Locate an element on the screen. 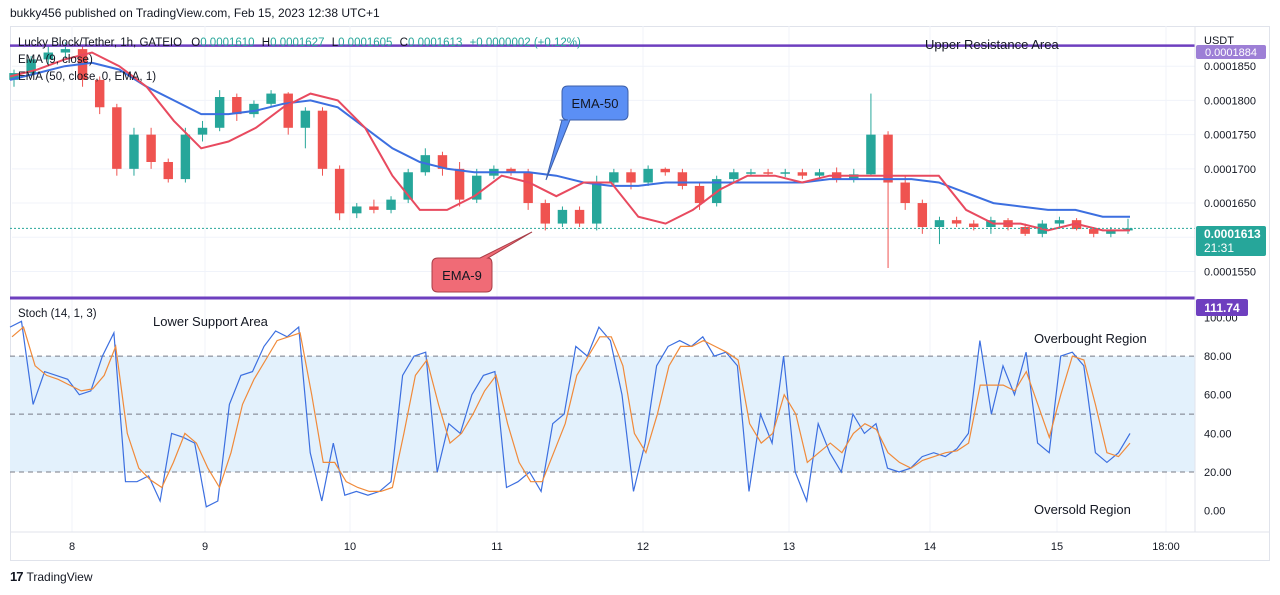 The height and width of the screenshot is (595, 1280). change-value: +0.0000002 (+0.12%) is located at coordinates (525, 43).